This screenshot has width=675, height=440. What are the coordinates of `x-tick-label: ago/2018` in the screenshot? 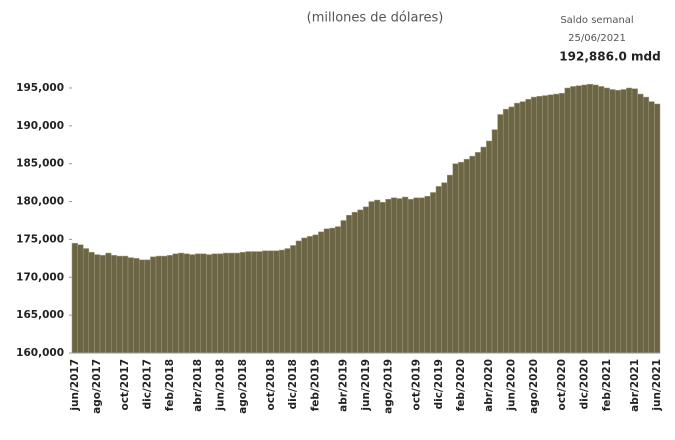 It's located at (243, 386).